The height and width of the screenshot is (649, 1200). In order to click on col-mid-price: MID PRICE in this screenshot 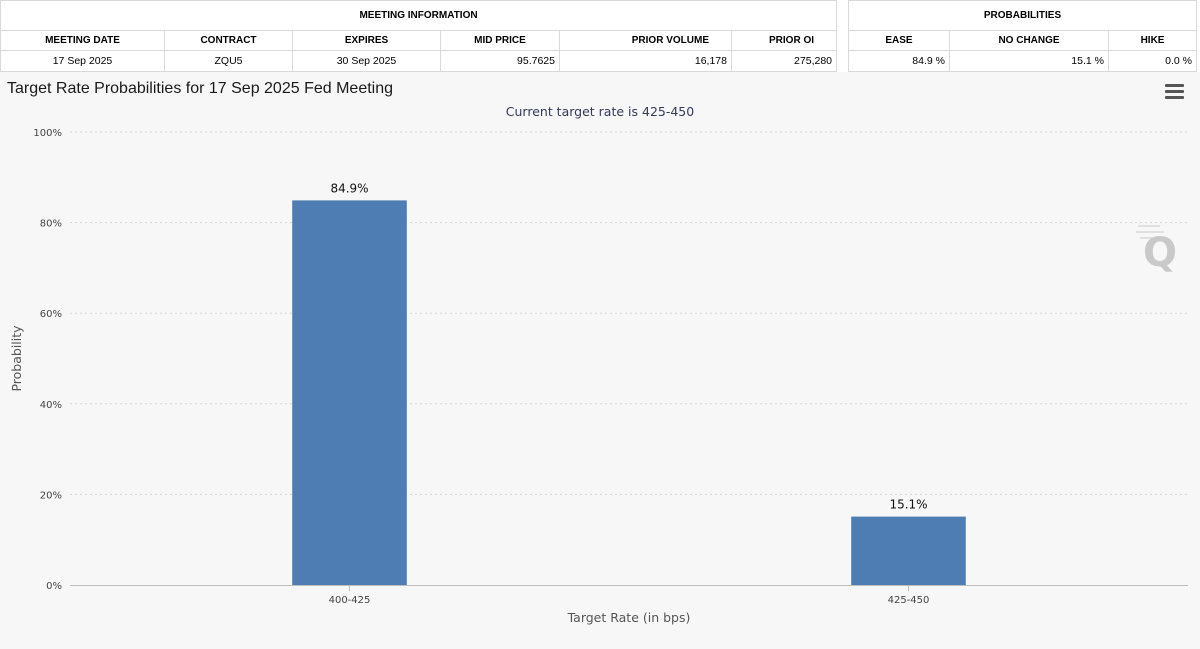, I will do `click(500, 40)`.